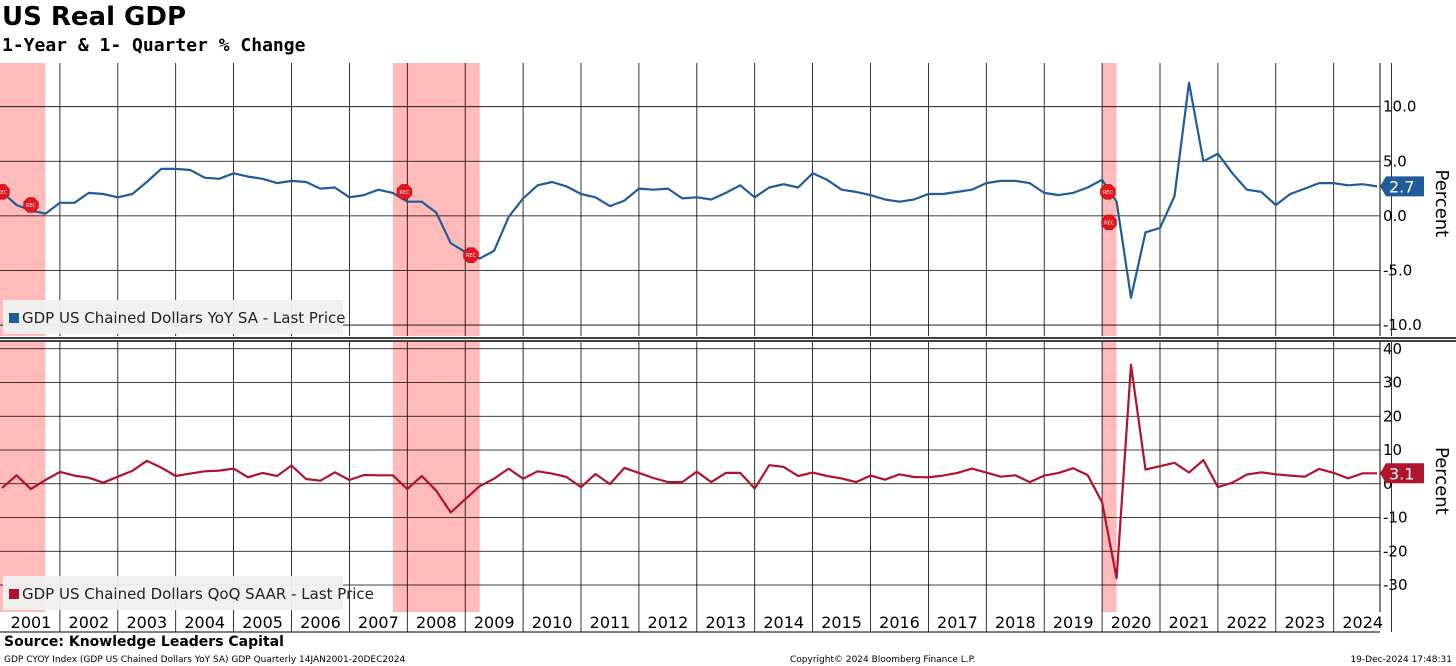 The height and width of the screenshot is (666, 1456). What do you see at coordinates (883, 660) in the screenshot?
I see `copyright-note: Copyright© 2024 Bloomberg Finance L.P.` at bounding box center [883, 660].